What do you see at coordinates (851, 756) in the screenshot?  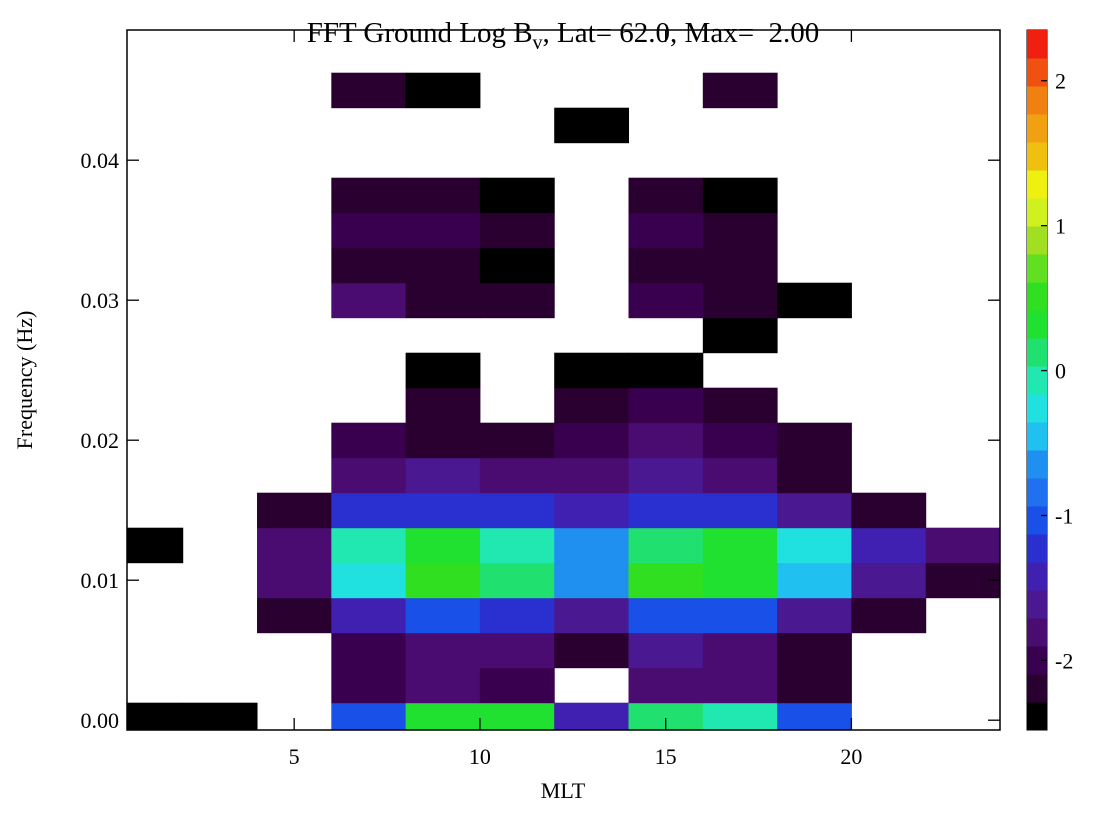 I see `x-tick-label: 20` at bounding box center [851, 756].